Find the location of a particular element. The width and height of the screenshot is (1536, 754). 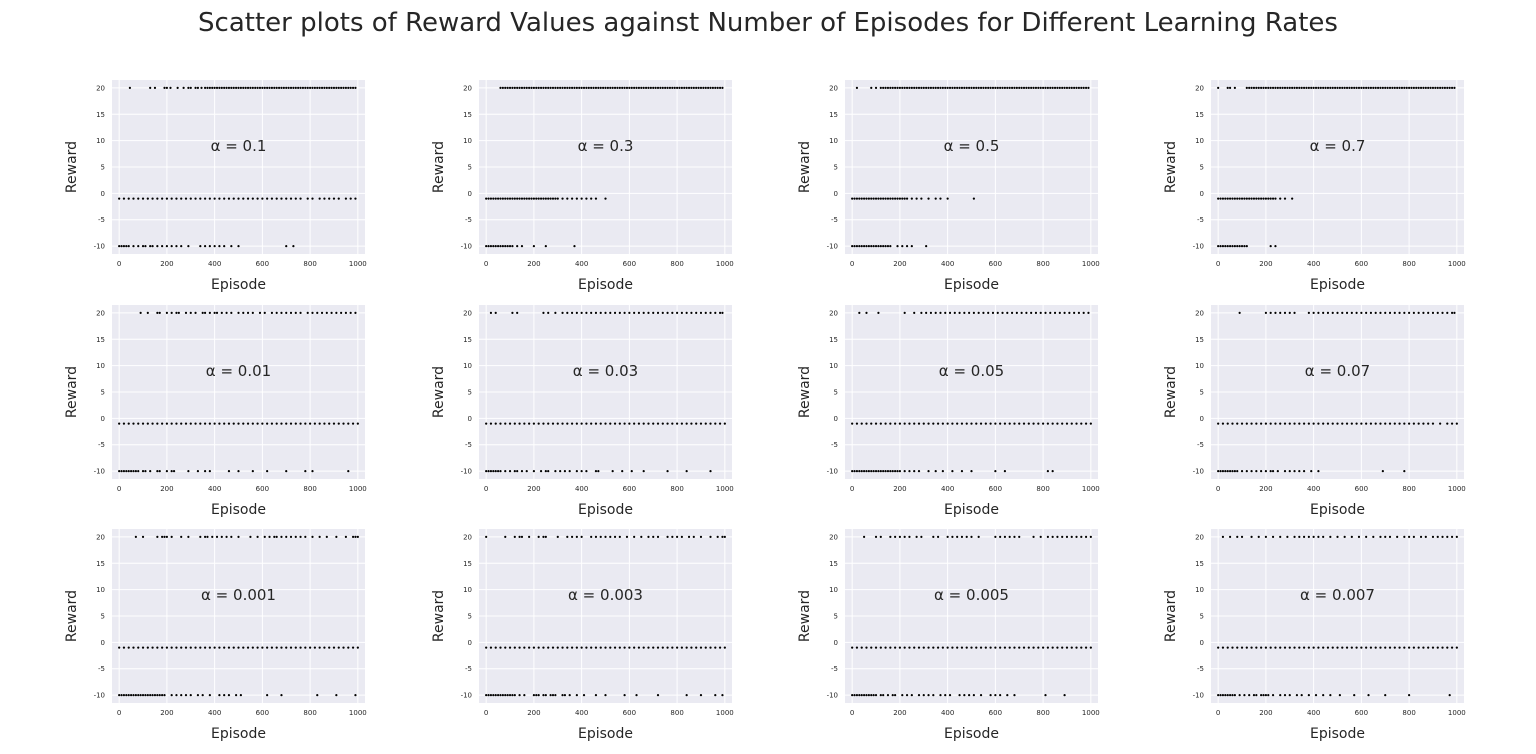

series-reward--1 is located at coordinates (546, 198).